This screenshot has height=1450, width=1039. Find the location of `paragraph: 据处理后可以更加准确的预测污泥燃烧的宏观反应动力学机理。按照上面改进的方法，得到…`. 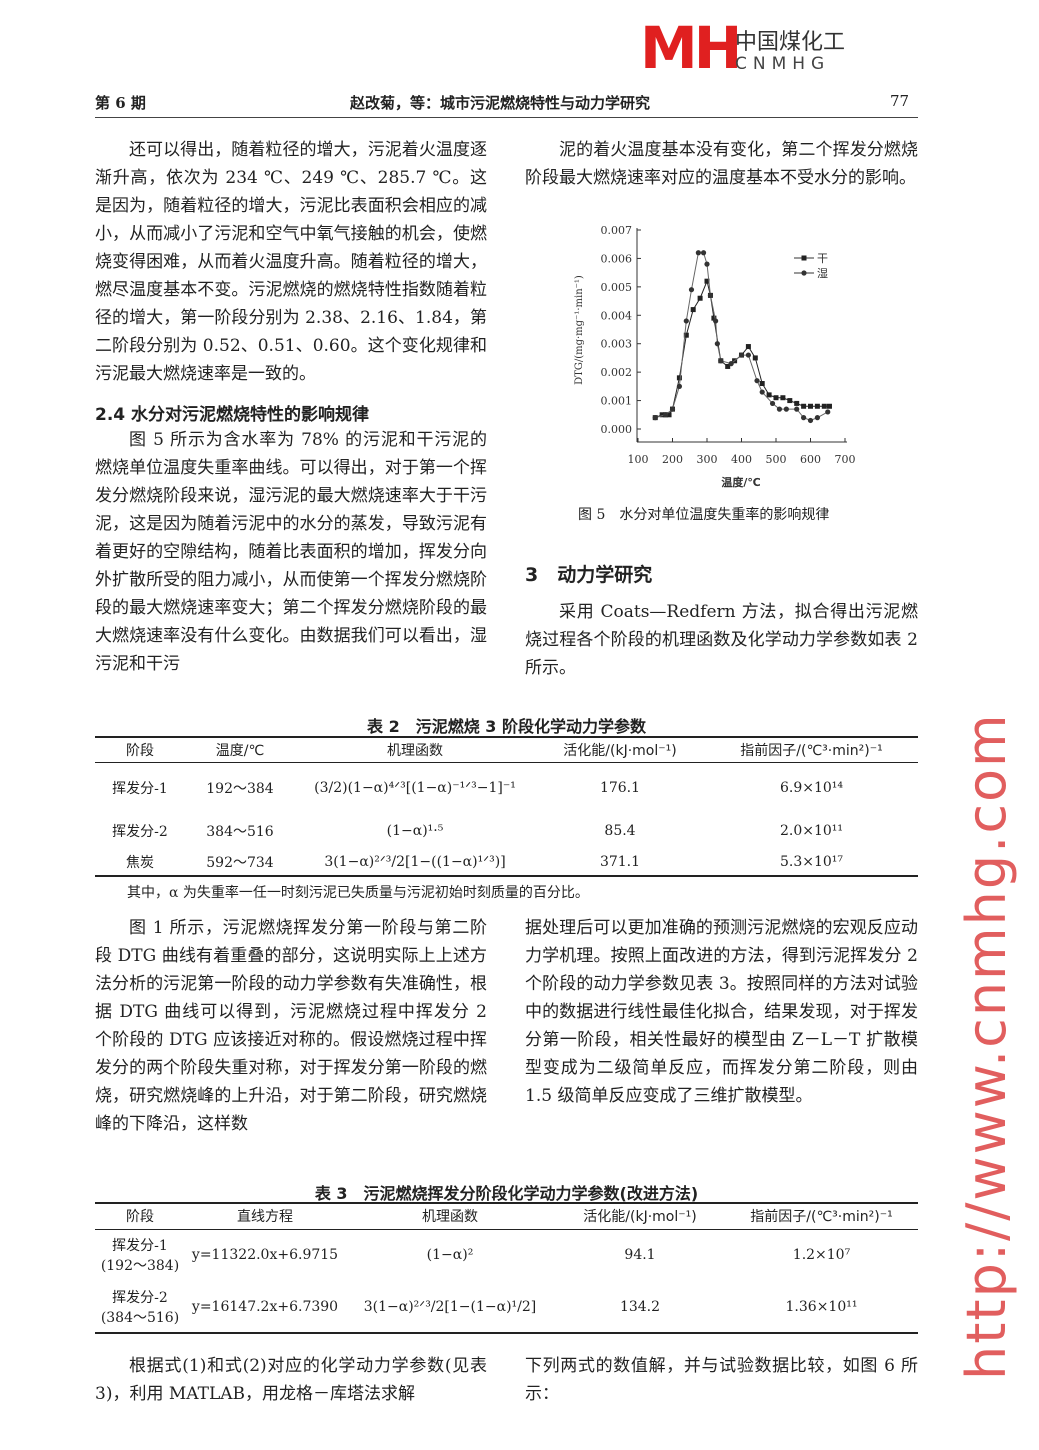

paragraph: 据处理后可以更加准确的预测污泥燃烧的宏观反应动力学机理。按照上面改进的方法，得到… is located at coordinates (721, 1012).